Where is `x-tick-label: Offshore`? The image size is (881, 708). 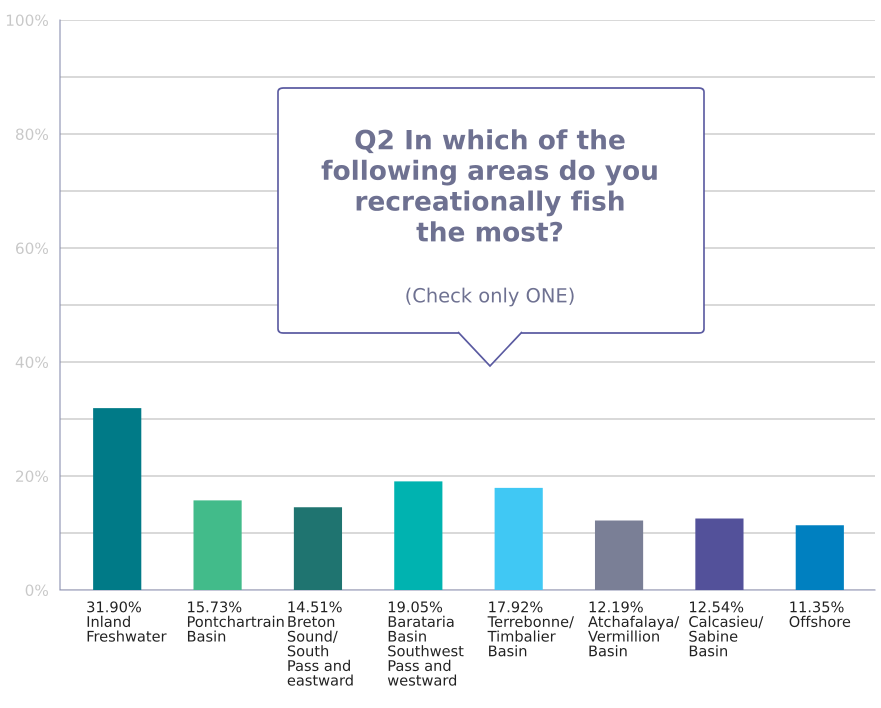 x-tick-label: Offshore is located at coordinates (820, 622).